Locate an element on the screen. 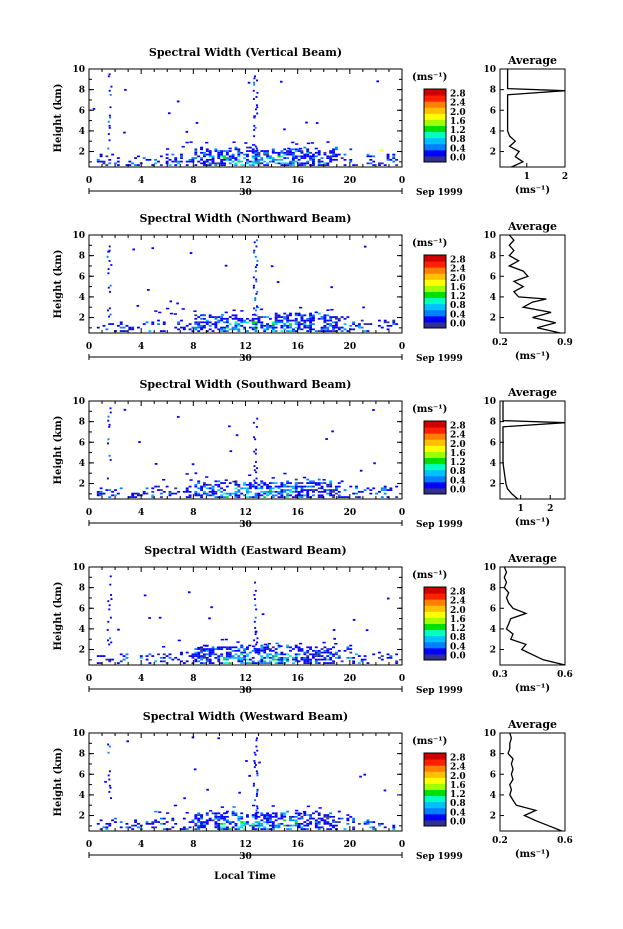 This screenshot has width=623, height=929. colorbar-tick-label: 1.6 is located at coordinates (458, 454).